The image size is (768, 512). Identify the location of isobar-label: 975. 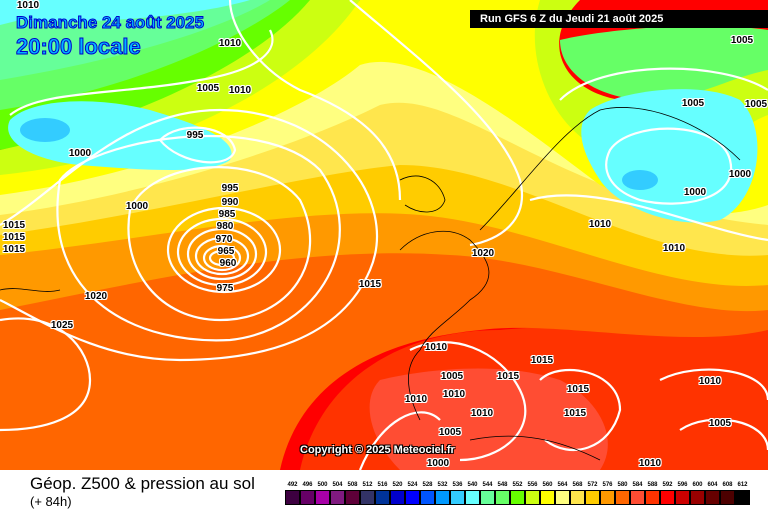
(225, 288).